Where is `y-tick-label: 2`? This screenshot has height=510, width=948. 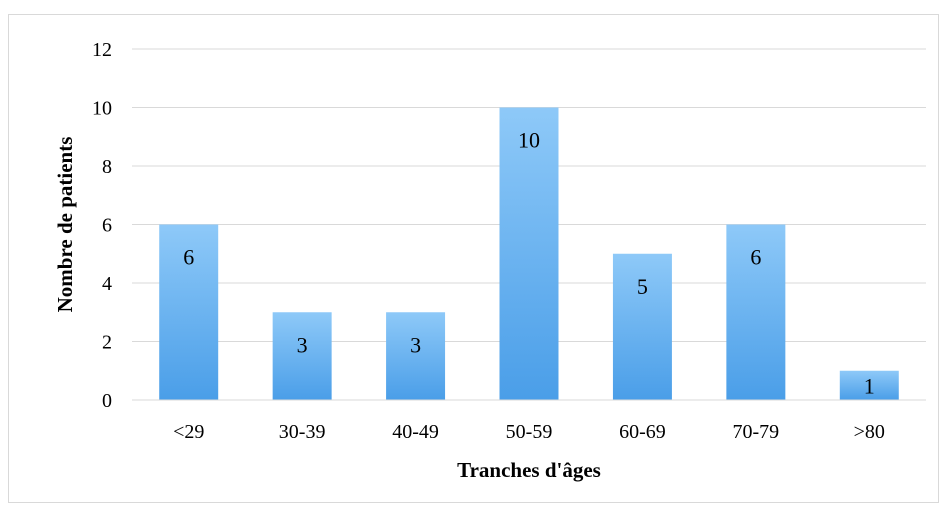
y-tick-label: 2 is located at coordinates (107, 343).